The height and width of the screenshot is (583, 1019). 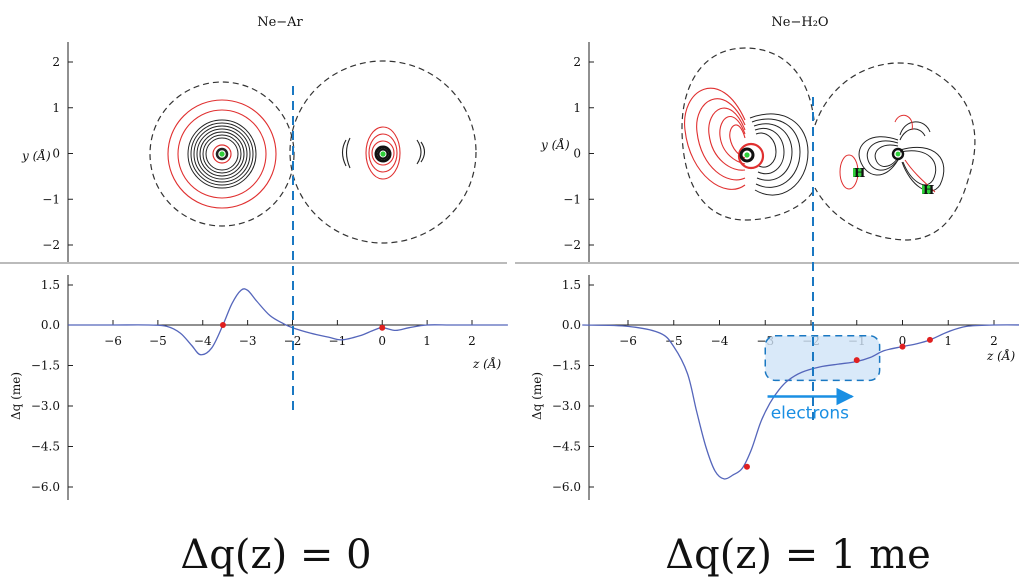 I want to click on x-tick-label: −1, so click(x=338, y=341).